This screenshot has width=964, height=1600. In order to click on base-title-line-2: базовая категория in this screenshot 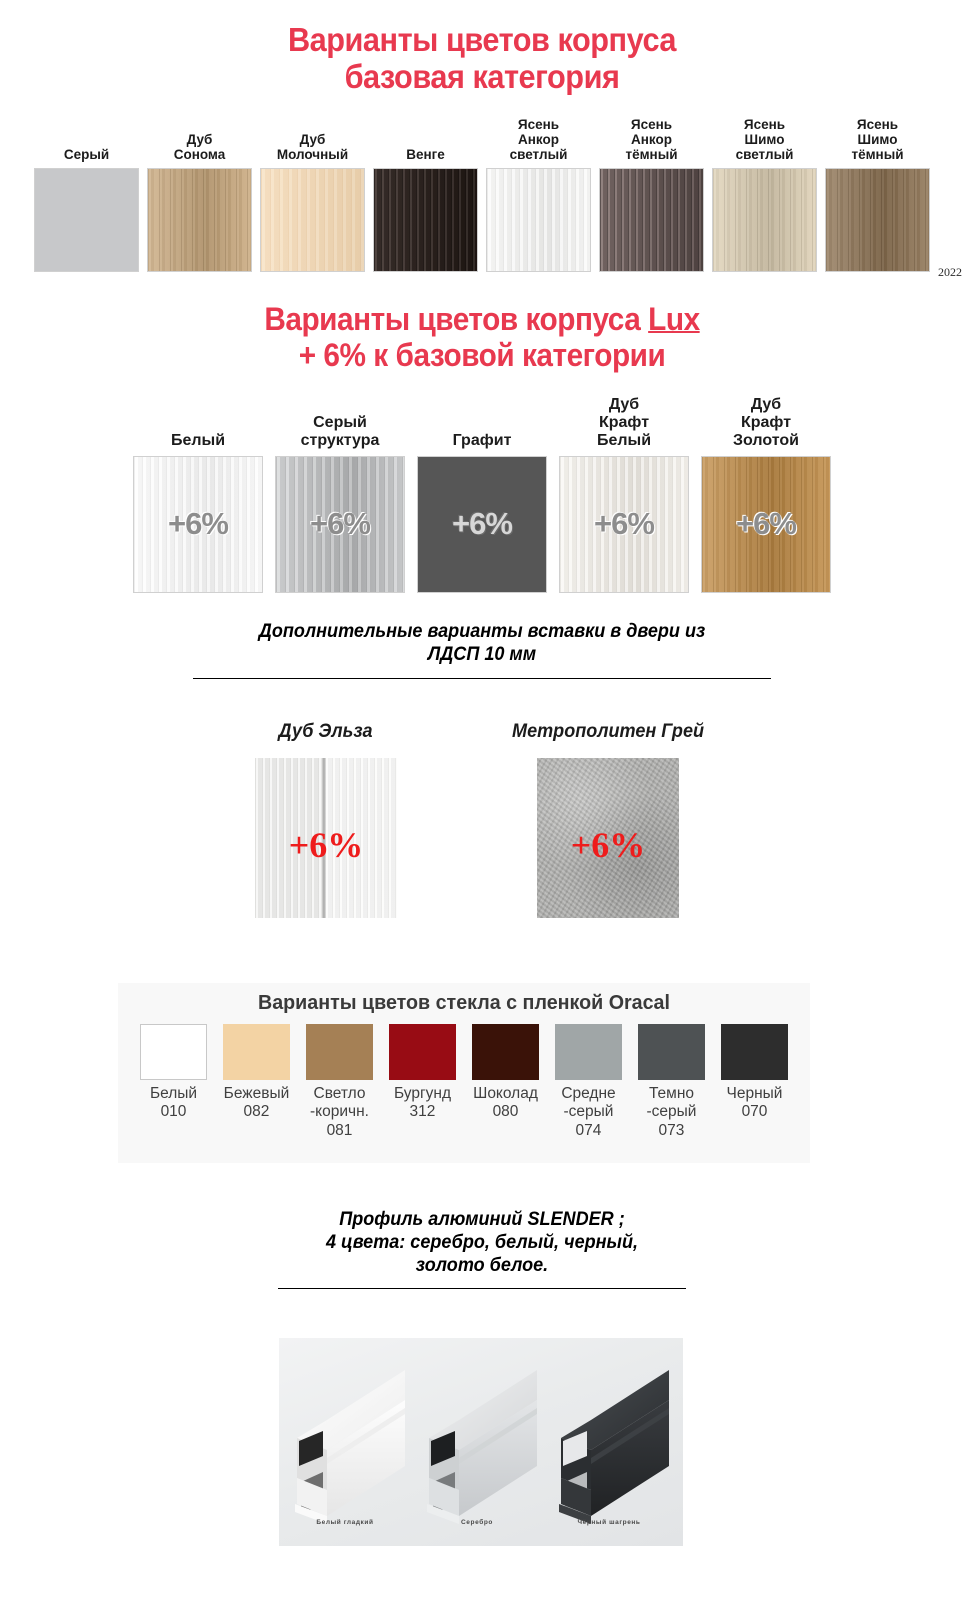, I will do `click(482, 76)`.